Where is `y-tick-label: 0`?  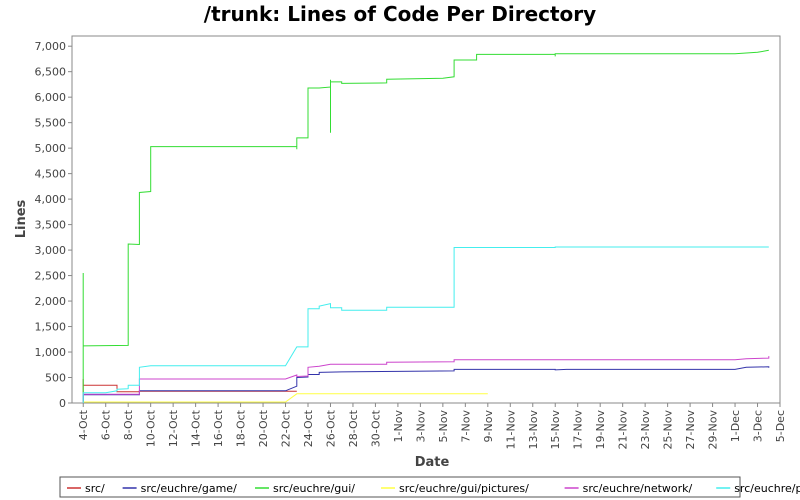
y-tick-label: 0 is located at coordinates (62, 403).